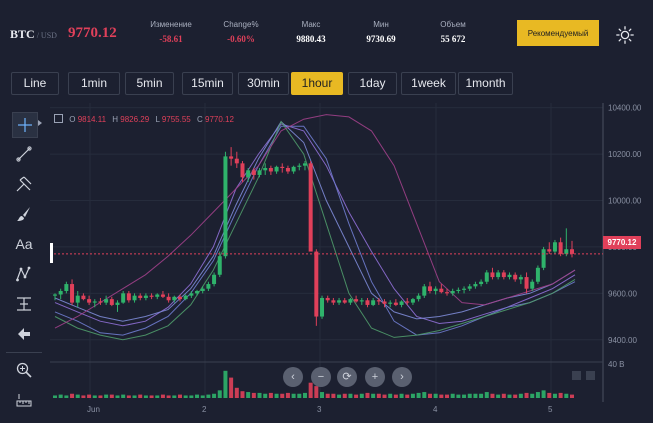 This screenshot has height=423, width=653. I want to click on trendline-tool, so click(24, 154).